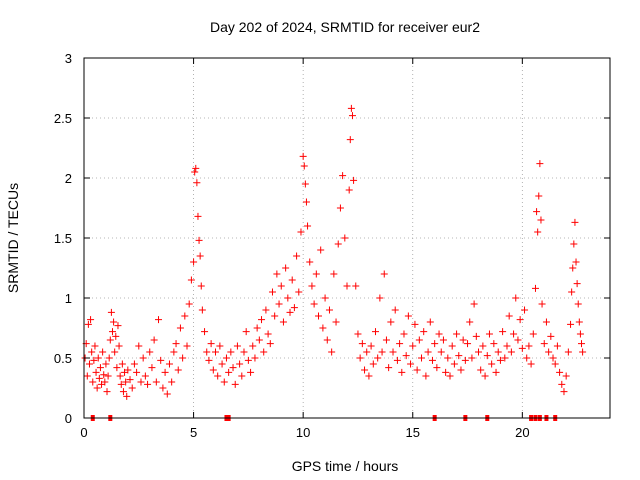 The width and height of the screenshot is (640, 480). What do you see at coordinates (83, 432) in the screenshot?
I see `x-tick-label: 0` at bounding box center [83, 432].